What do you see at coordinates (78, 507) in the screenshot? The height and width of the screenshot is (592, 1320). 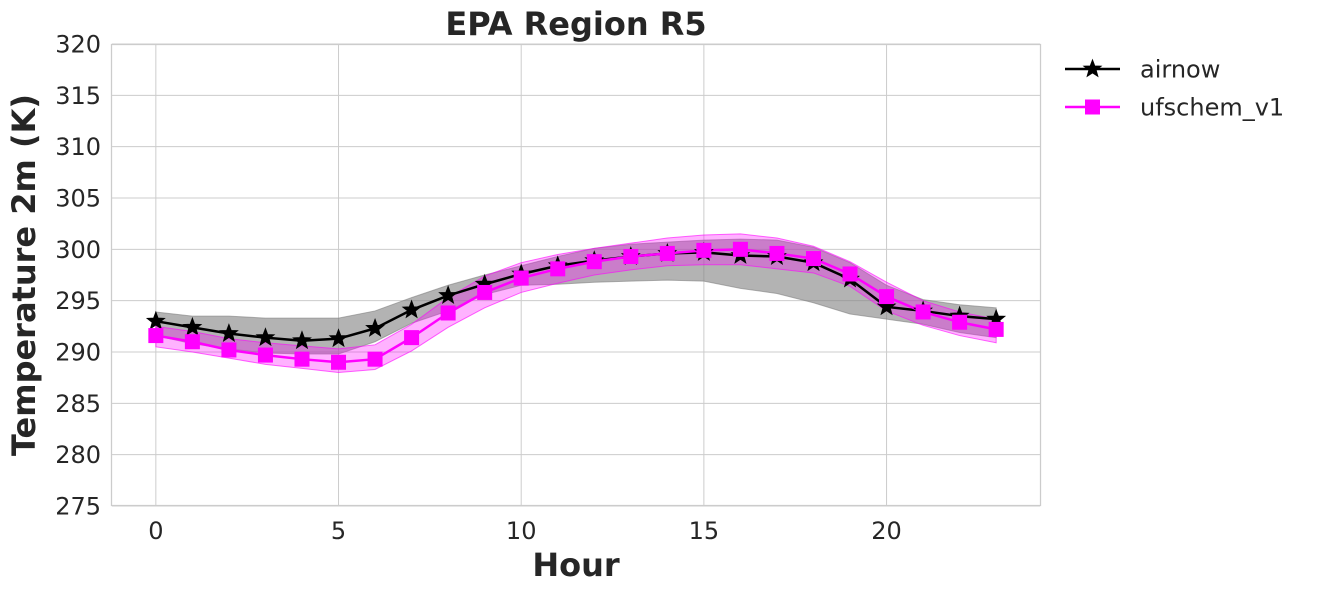 I see `y-tick-label: 275` at bounding box center [78, 507].